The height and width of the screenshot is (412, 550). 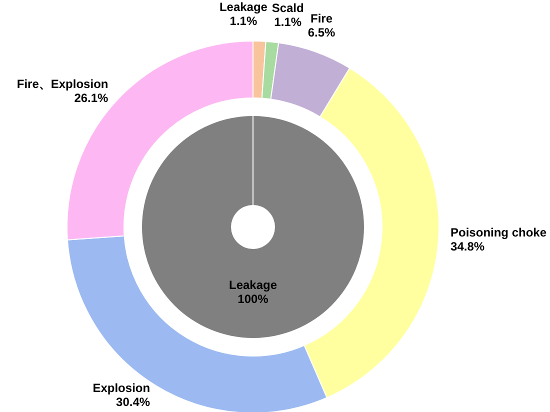 What do you see at coordinates (498, 233) in the screenshot?
I see `slice-label: Poisoning choke` at bounding box center [498, 233].